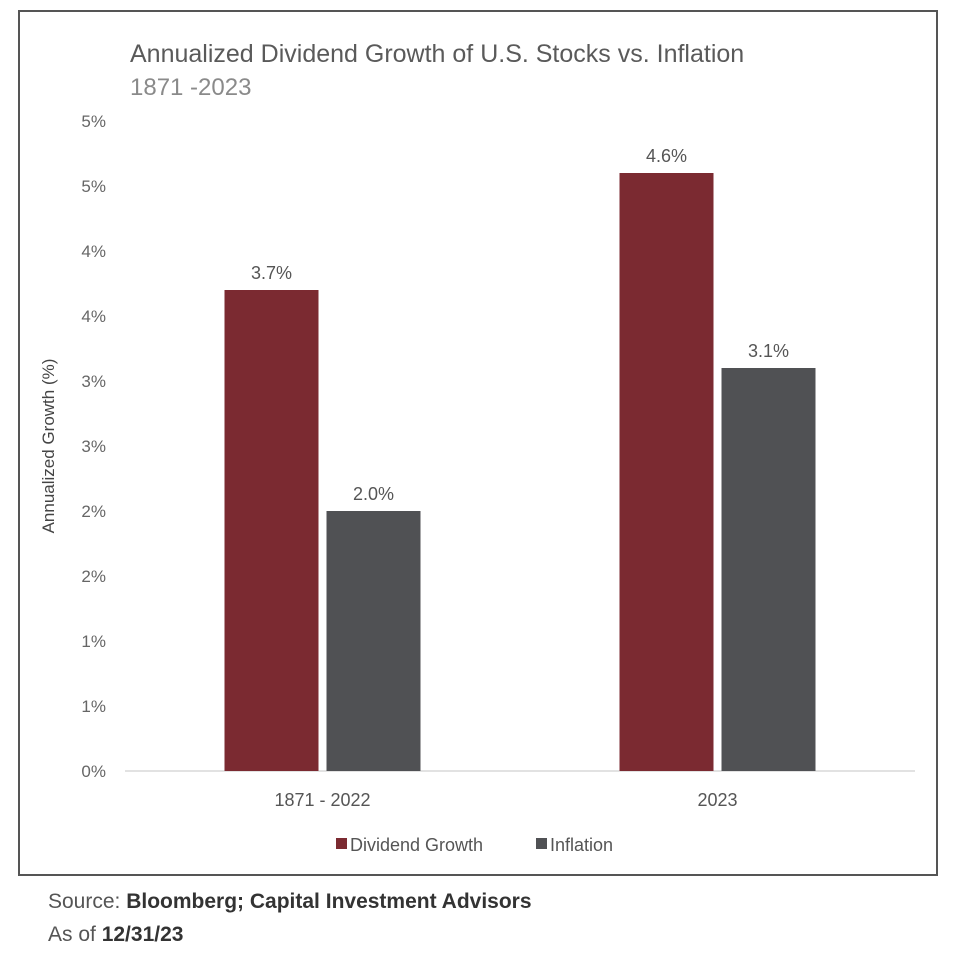 The height and width of the screenshot is (960, 960). What do you see at coordinates (717, 800) in the screenshot?
I see `category-label: 2023` at bounding box center [717, 800].